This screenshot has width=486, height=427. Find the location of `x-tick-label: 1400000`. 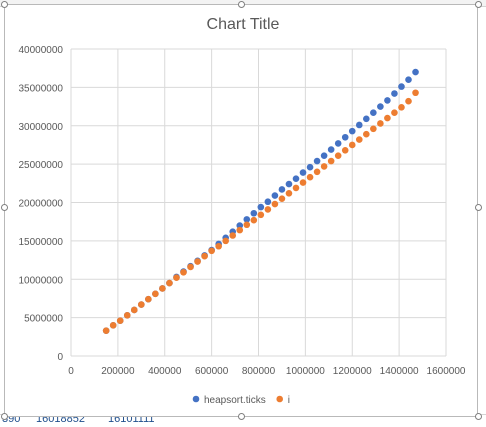

x-tick-label: 1400000 is located at coordinates (399, 371).